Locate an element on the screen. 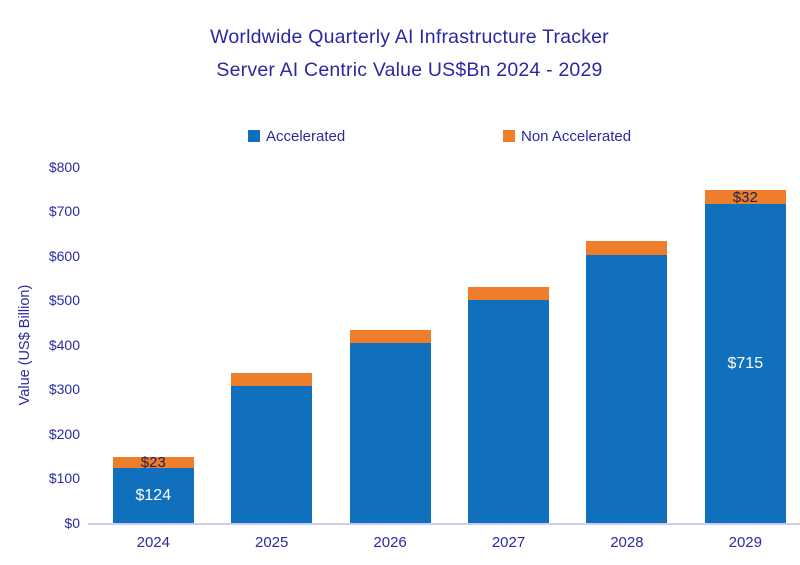 The height and width of the screenshot is (565, 800). x-tick-label-2026: 2026 is located at coordinates (390, 542).